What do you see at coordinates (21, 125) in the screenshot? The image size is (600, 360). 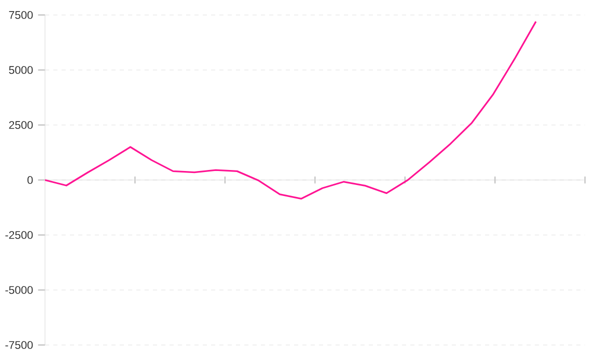 I see `y-tick-label: 2500` at bounding box center [21, 125].